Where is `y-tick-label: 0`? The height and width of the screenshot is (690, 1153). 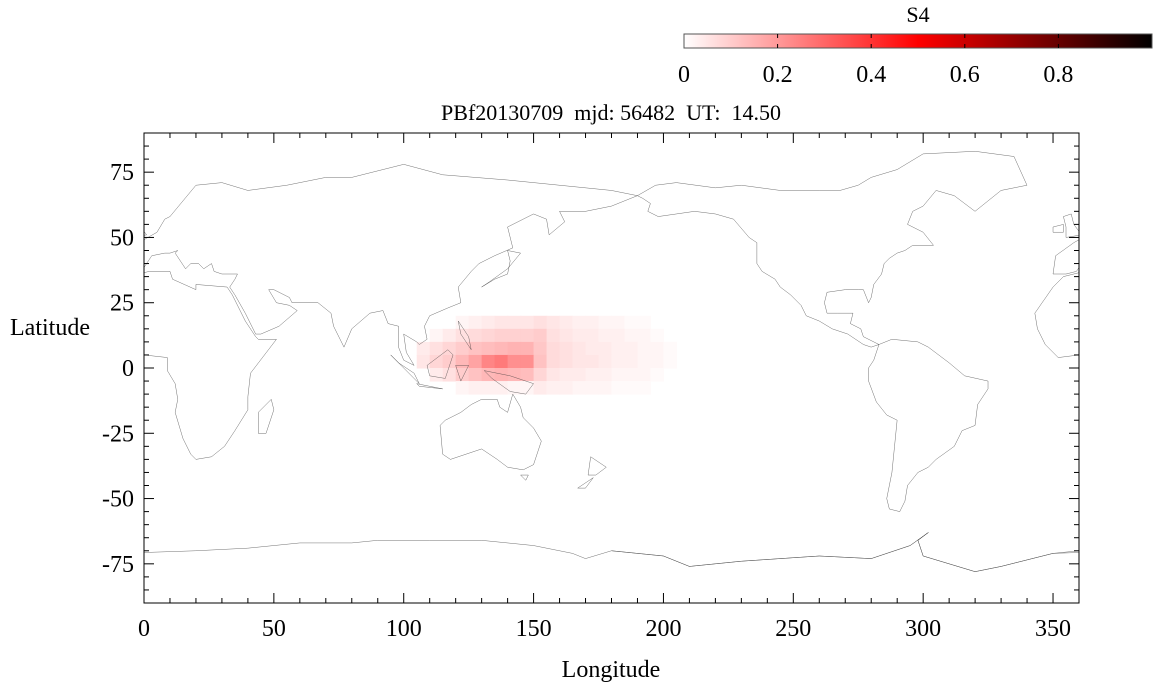
y-tick-label: 0 is located at coordinates (128, 369).